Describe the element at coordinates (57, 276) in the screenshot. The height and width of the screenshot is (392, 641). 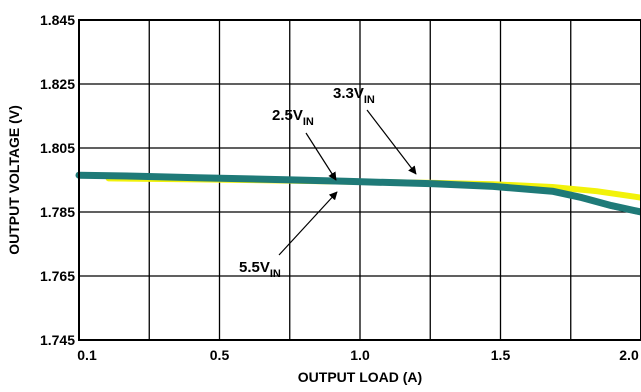
I see `y-tick-label: 1.765` at that location.